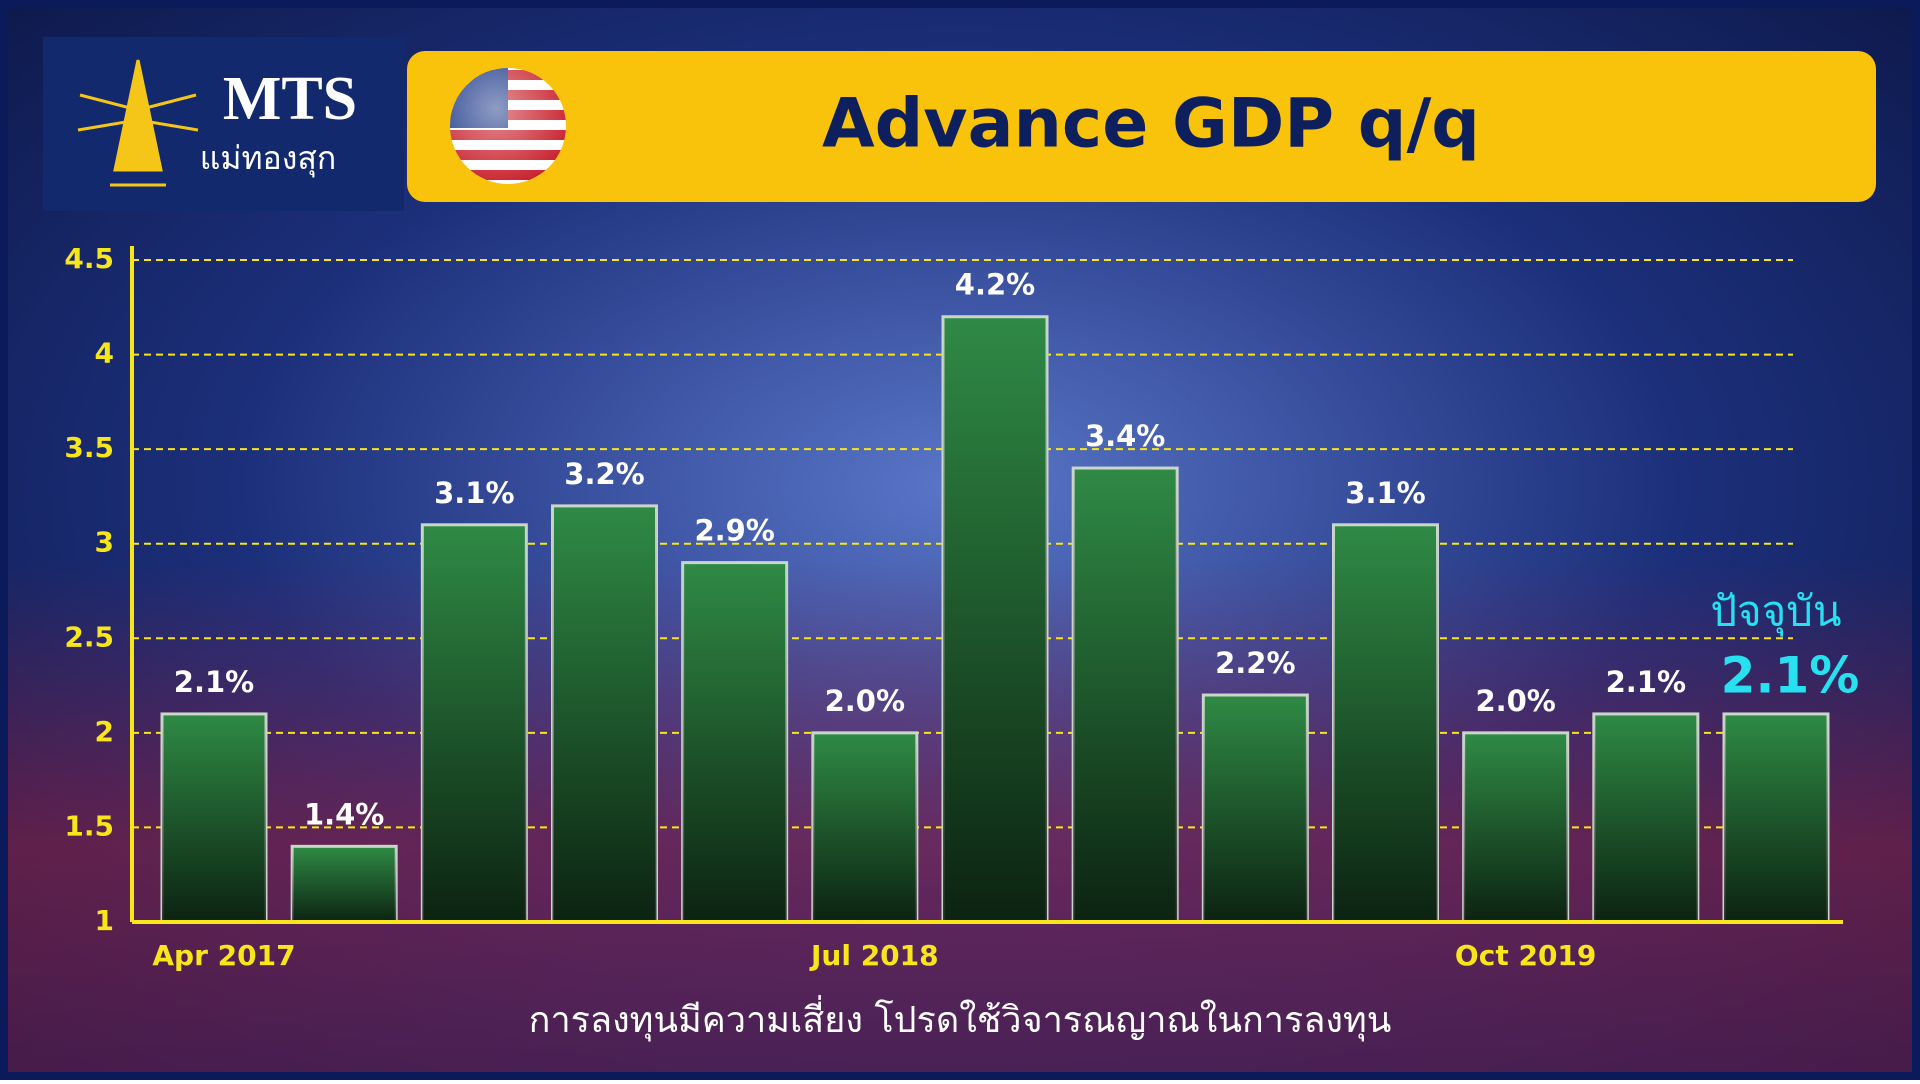 The width and height of the screenshot is (1920, 1084). I want to click on y-tick-label: 3, so click(104, 542).